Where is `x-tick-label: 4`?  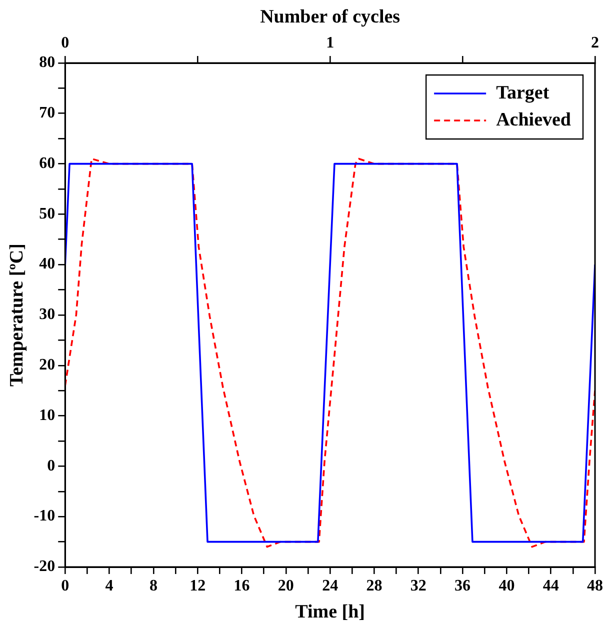 x-tick-label: 4 is located at coordinates (109, 586).